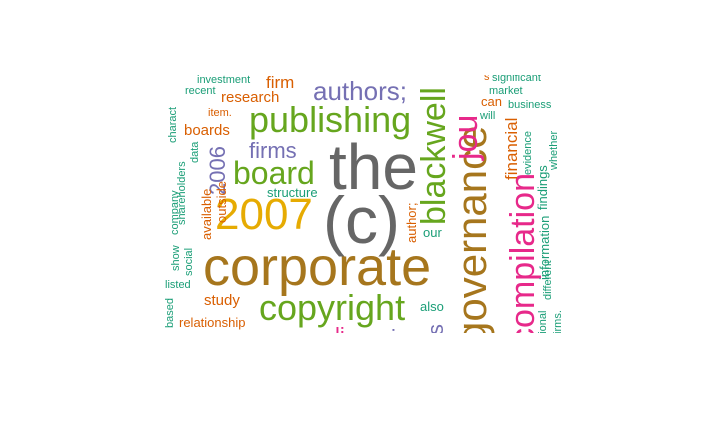  I want to click on word-boards: boards, so click(207, 130).